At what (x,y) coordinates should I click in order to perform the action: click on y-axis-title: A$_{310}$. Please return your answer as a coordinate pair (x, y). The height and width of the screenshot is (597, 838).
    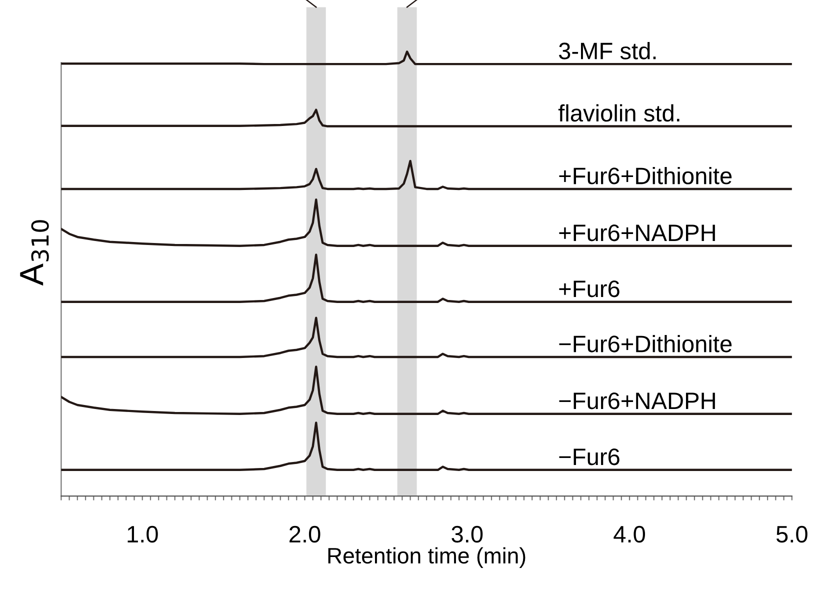
    Looking at the image, I should click on (34, 253).